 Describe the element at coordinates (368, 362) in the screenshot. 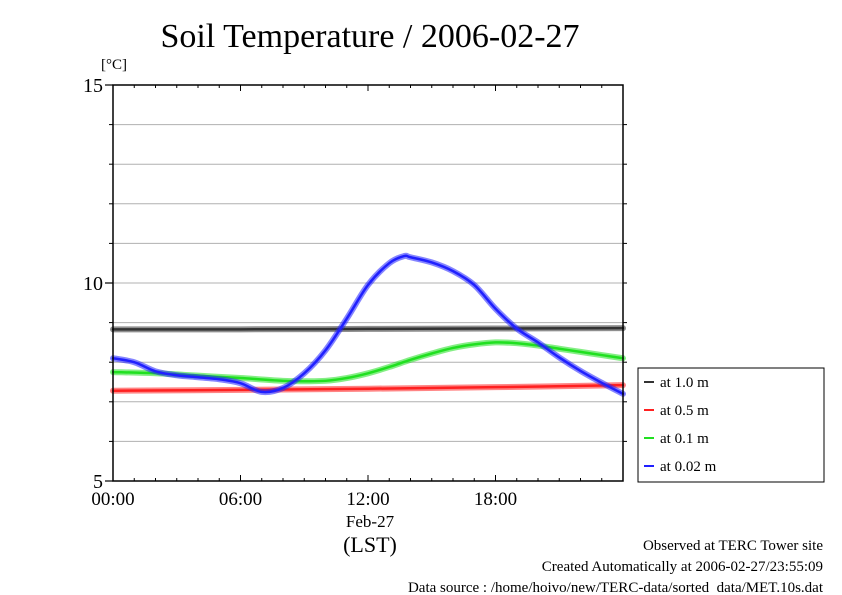

I see `series-line-at-0-1-m` at that location.